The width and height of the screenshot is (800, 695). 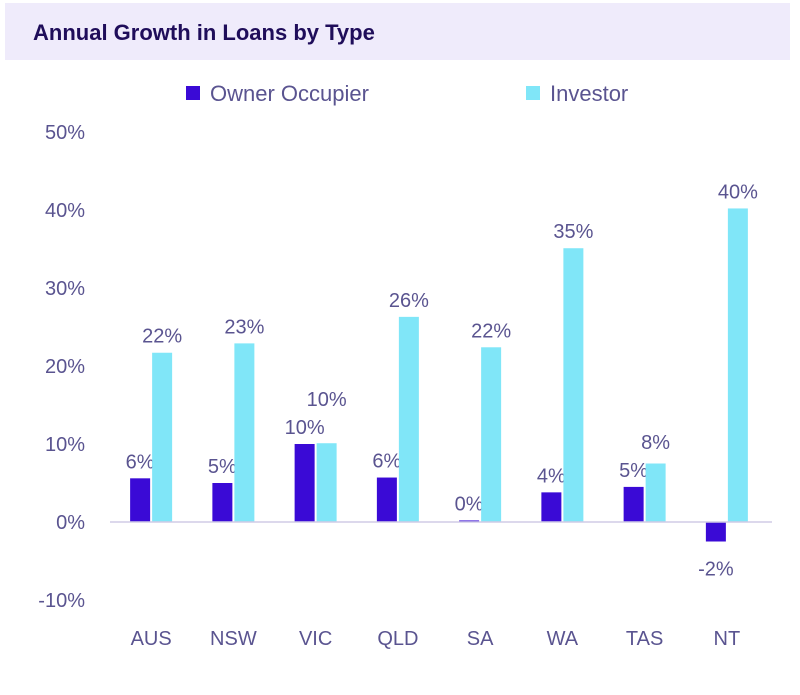 What do you see at coordinates (204, 32) in the screenshot?
I see `chart-title: Annual Growth in Loans by Type` at bounding box center [204, 32].